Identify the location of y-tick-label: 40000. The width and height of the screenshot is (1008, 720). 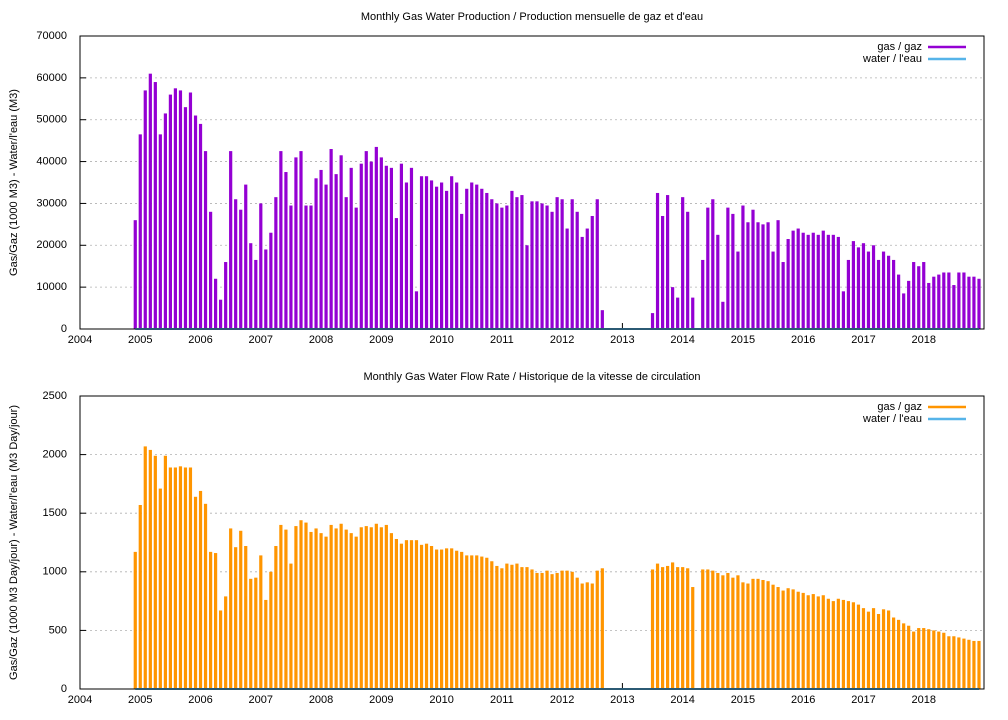
(51, 161).